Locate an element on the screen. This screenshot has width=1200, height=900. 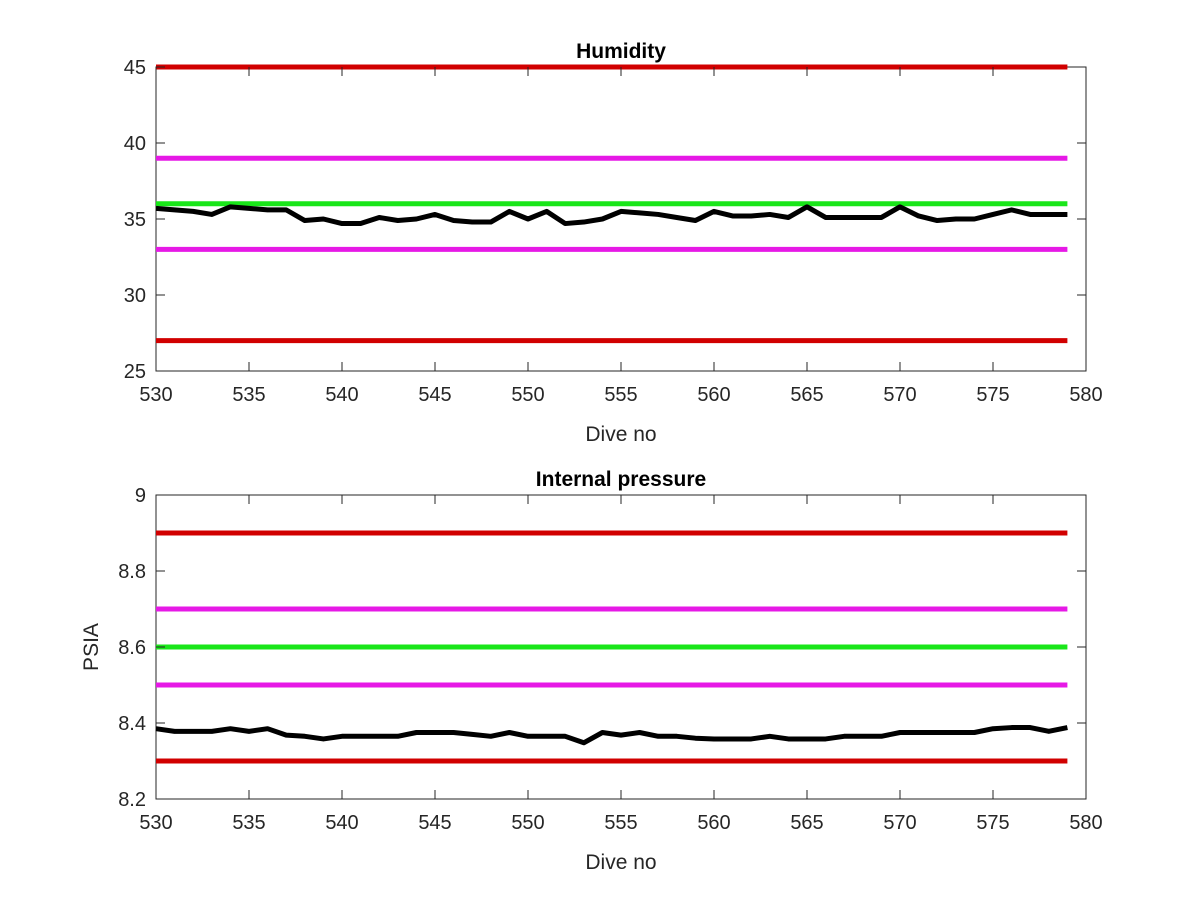
pressure-y-axis-label: PSIA is located at coordinates (91, 647).